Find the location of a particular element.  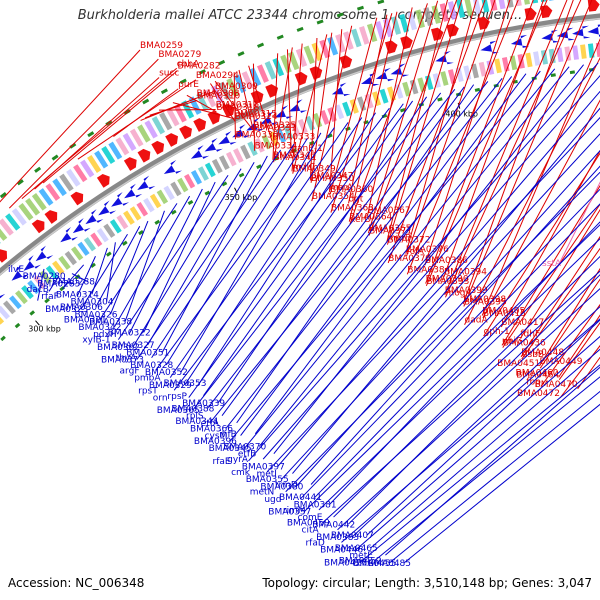

reverse-gene-label: BMA0465 is located at coordinates (356, 549).